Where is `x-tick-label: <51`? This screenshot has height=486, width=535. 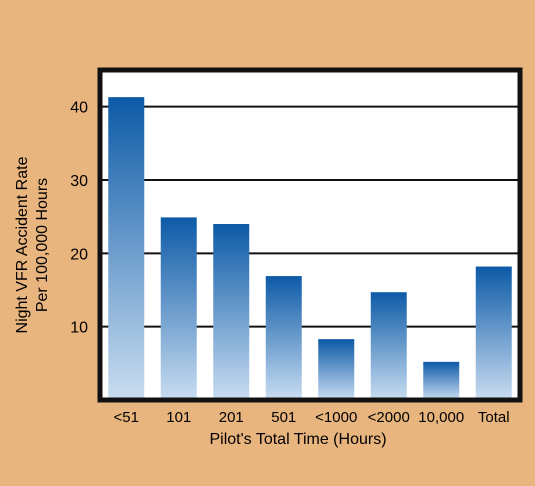
x-tick-label: <51 is located at coordinates (126, 417).